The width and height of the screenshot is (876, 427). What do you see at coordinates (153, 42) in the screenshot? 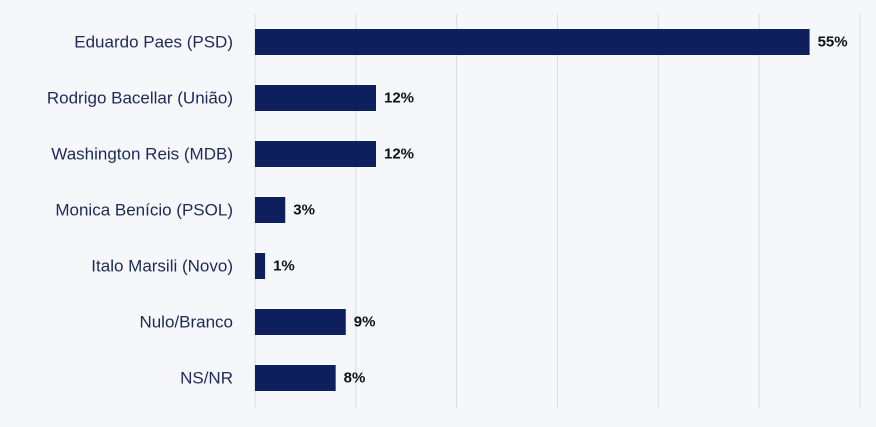
I see `category-label: Eduardo Paes (PSD)` at bounding box center [153, 42].